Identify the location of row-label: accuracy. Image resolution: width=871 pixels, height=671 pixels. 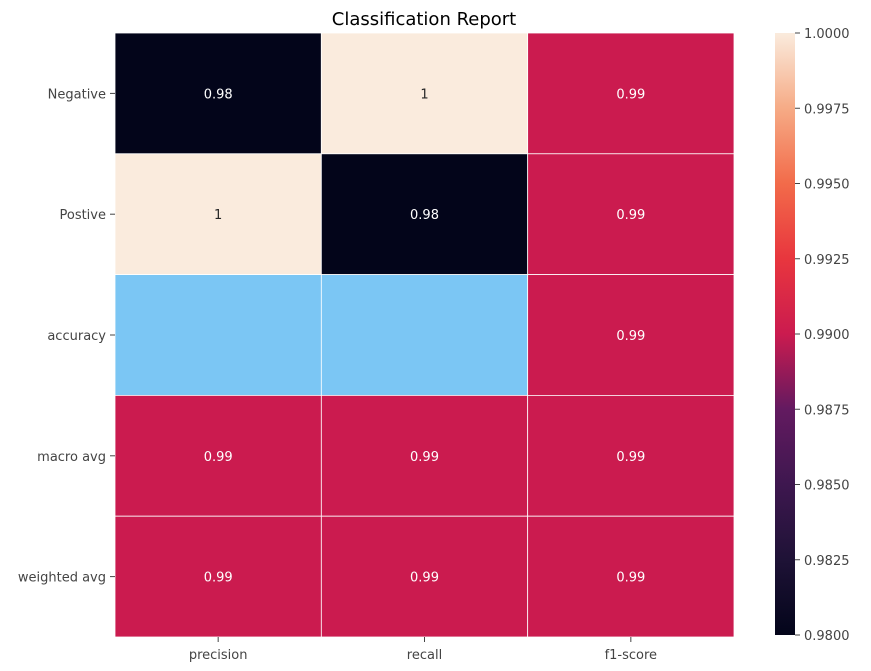
(76, 336).